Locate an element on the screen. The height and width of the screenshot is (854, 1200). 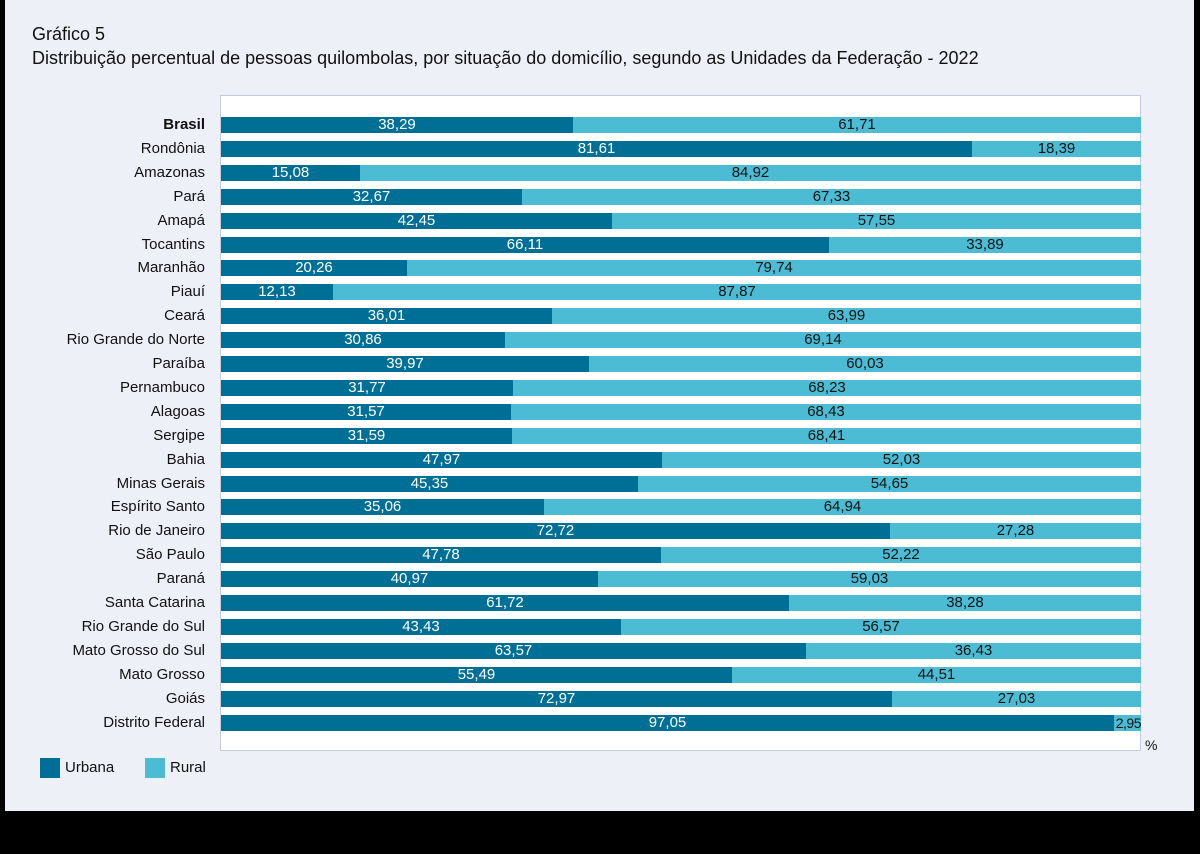
bar-urbana: 47,78 is located at coordinates (441, 555).